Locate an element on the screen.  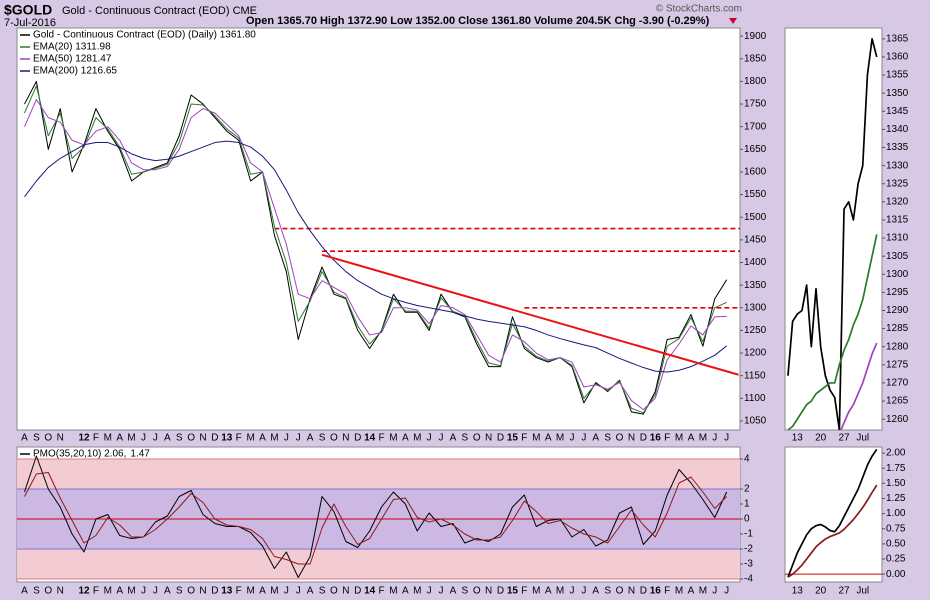
change-arrow is located at coordinates (733, 21).